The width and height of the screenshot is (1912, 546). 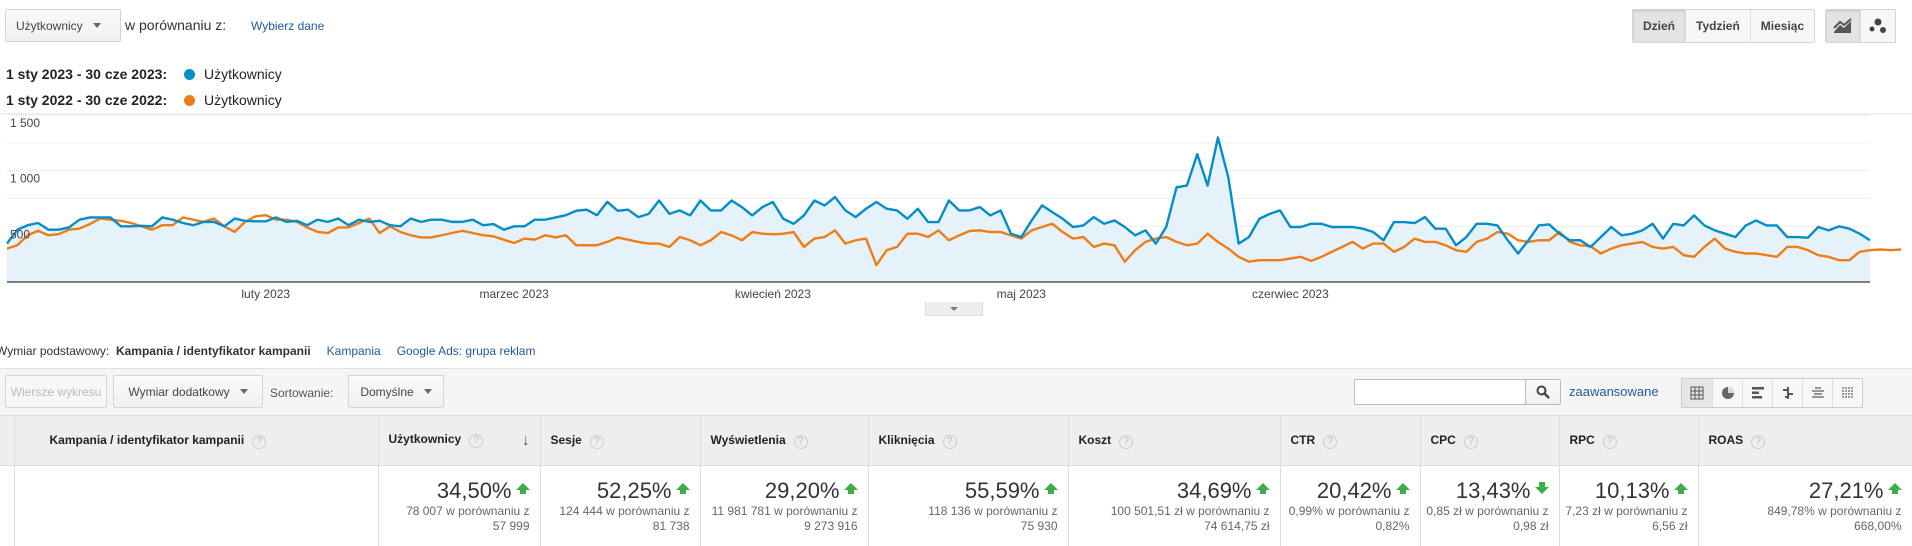 What do you see at coordinates (968, 440) in the screenshot?
I see `column-header-clicks: Kliknięcia?` at bounding box center [968, 440].